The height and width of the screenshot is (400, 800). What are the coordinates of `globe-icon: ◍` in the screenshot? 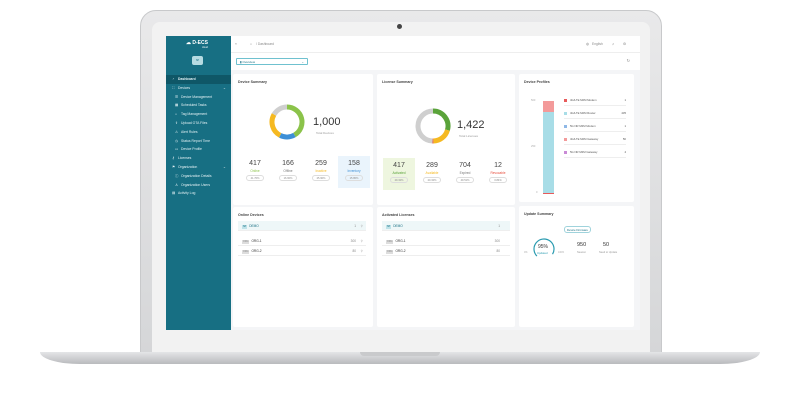 It's located at (587, 44).